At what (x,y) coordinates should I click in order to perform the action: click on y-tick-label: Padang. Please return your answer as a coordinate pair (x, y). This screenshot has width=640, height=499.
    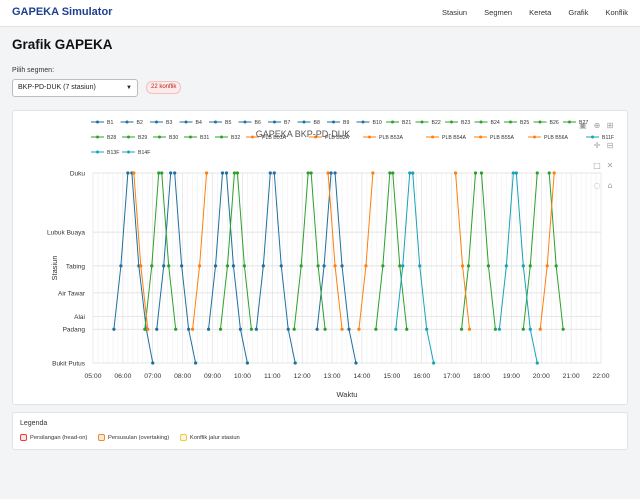
    Looking at the image, I should click on (74, 330).